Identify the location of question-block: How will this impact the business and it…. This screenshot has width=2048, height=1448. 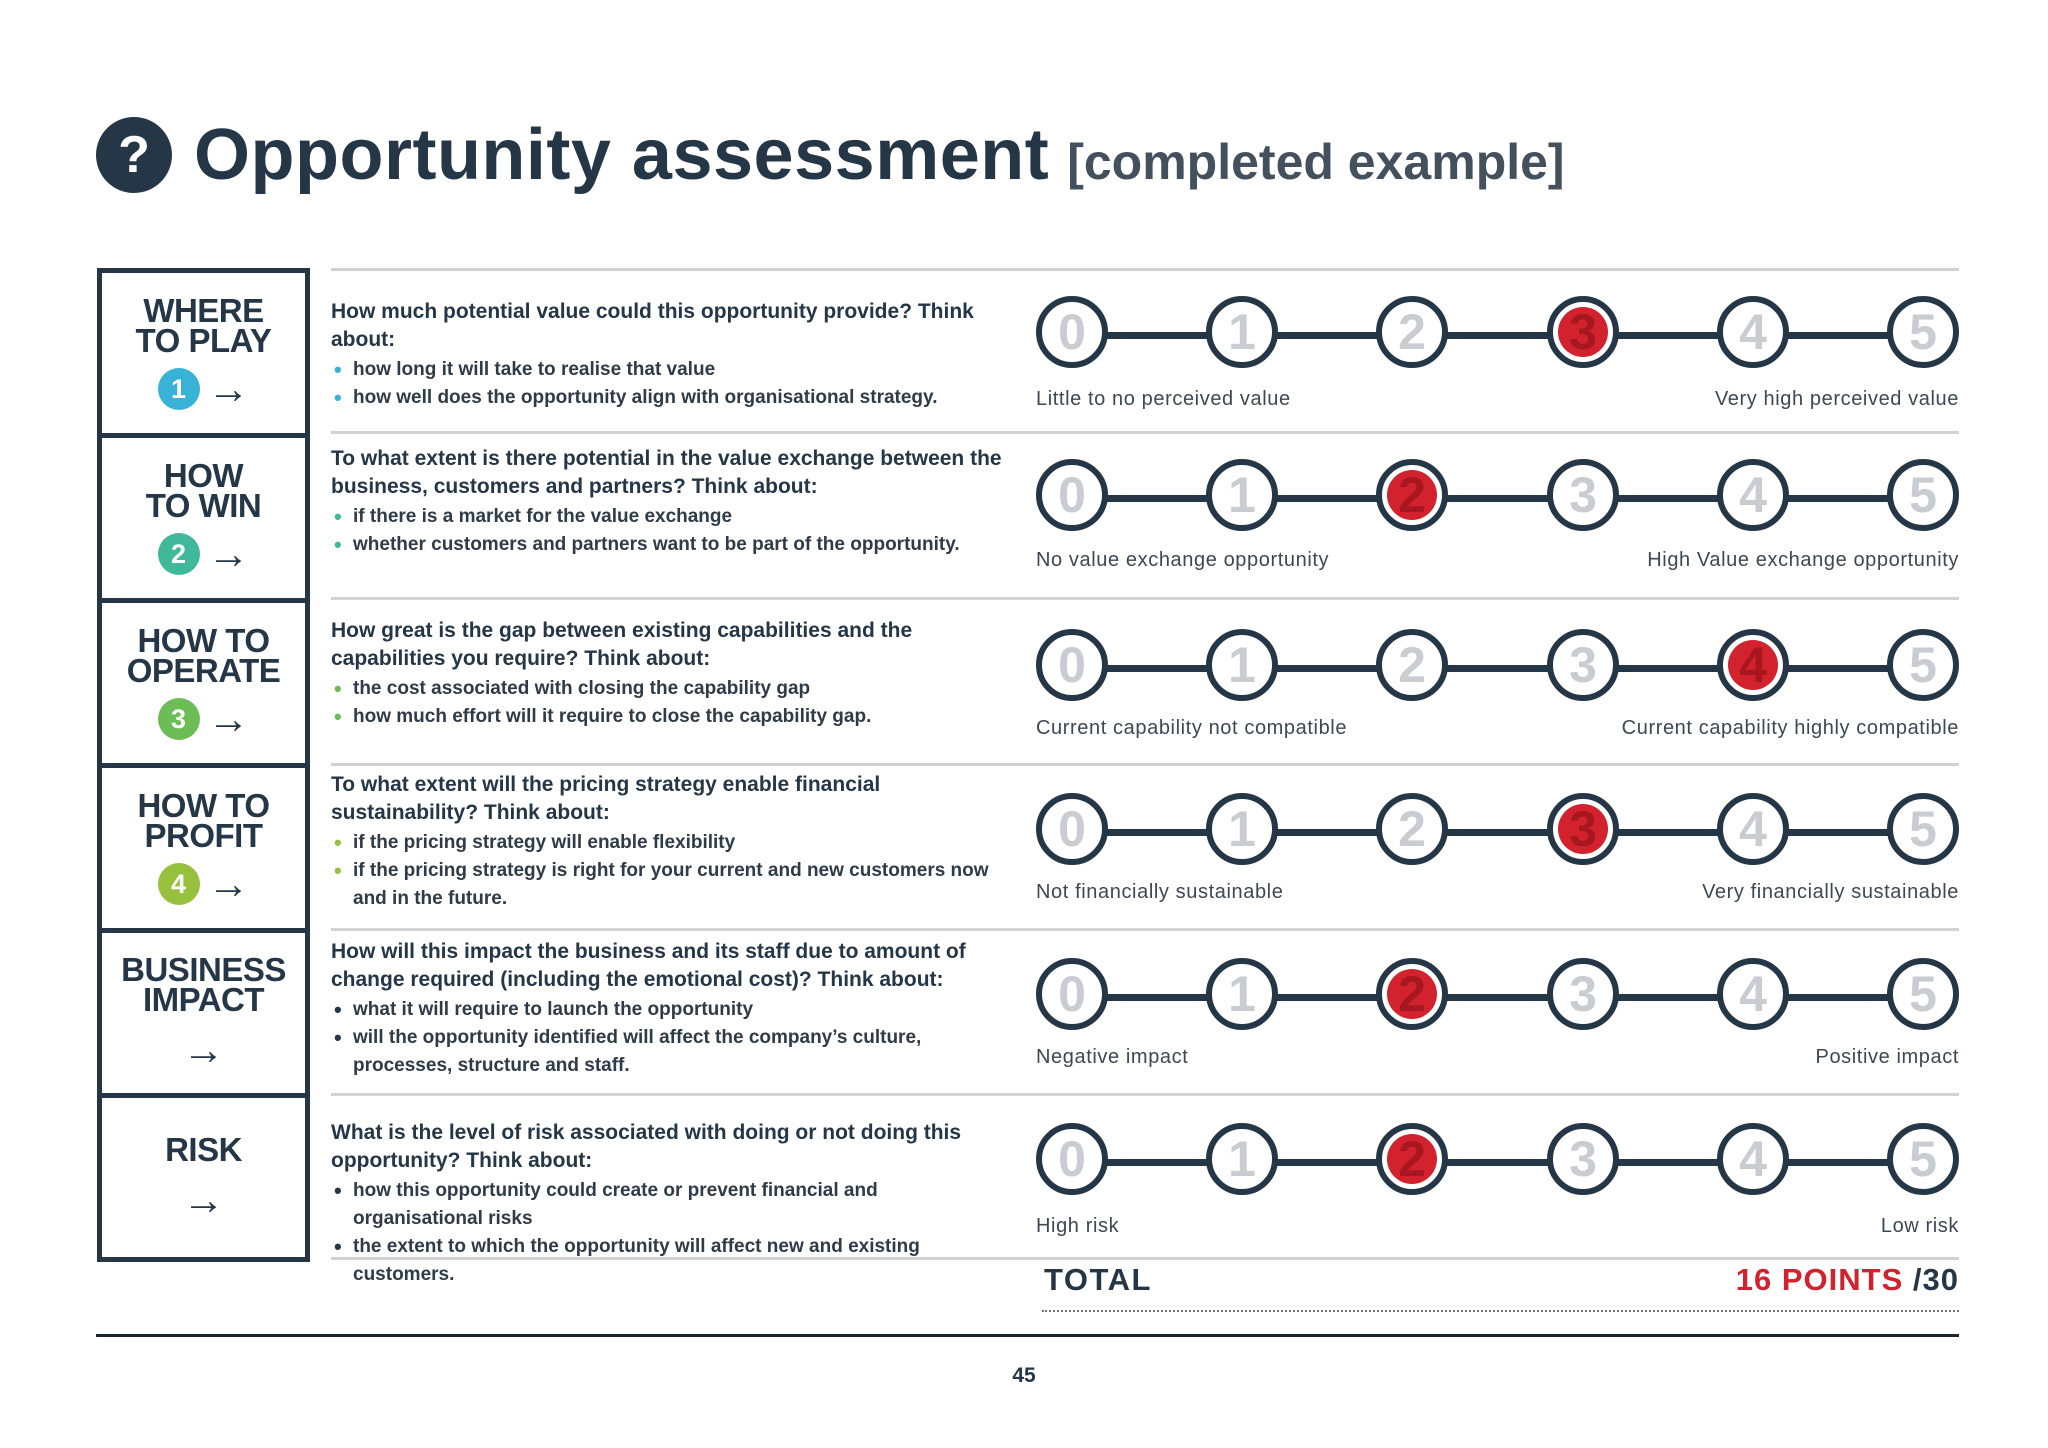
(671, 1009).